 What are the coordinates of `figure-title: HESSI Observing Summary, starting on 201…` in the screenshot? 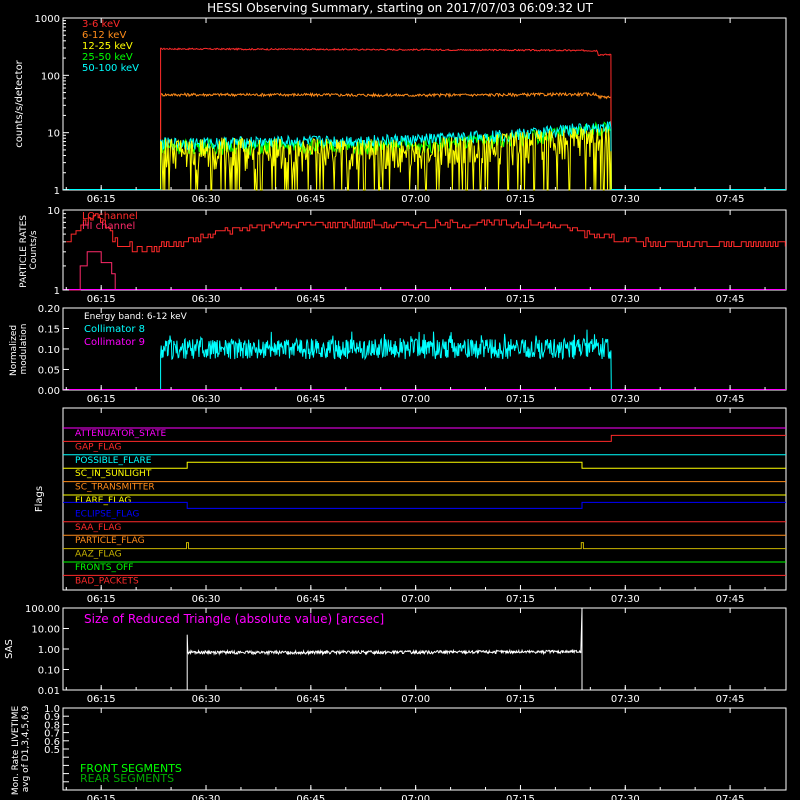 It's located at (400, 8).